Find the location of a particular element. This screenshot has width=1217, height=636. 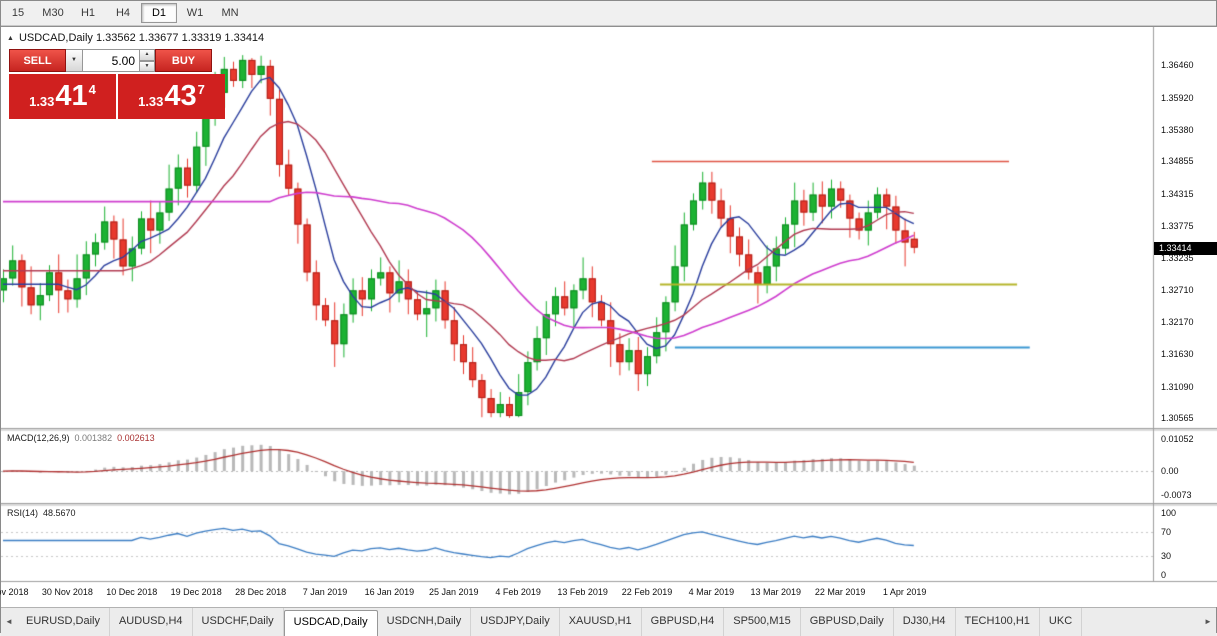

date-axis-label: 10 Dec 2018 is located at coordinates (132, 592).